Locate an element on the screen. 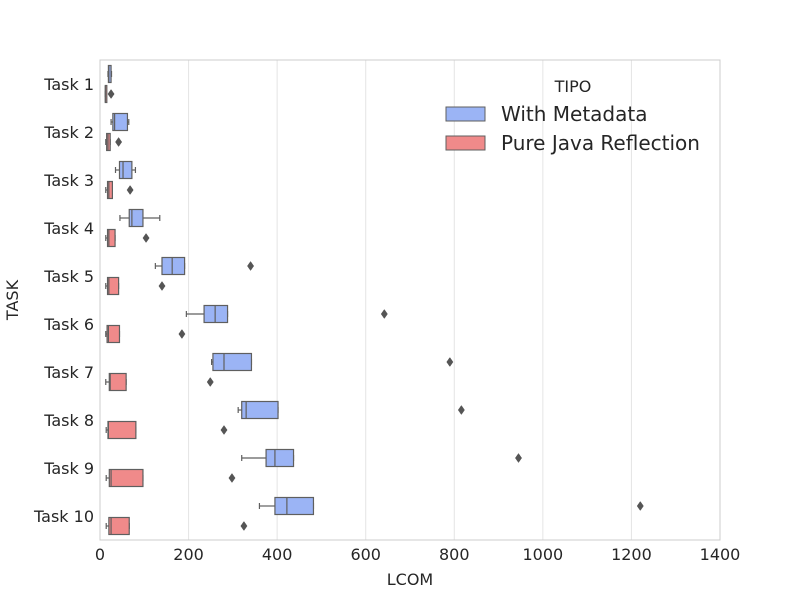 The height and width of the screenshot is (600, 800). legend-title: TIPO is located at coordinates (573, 86).